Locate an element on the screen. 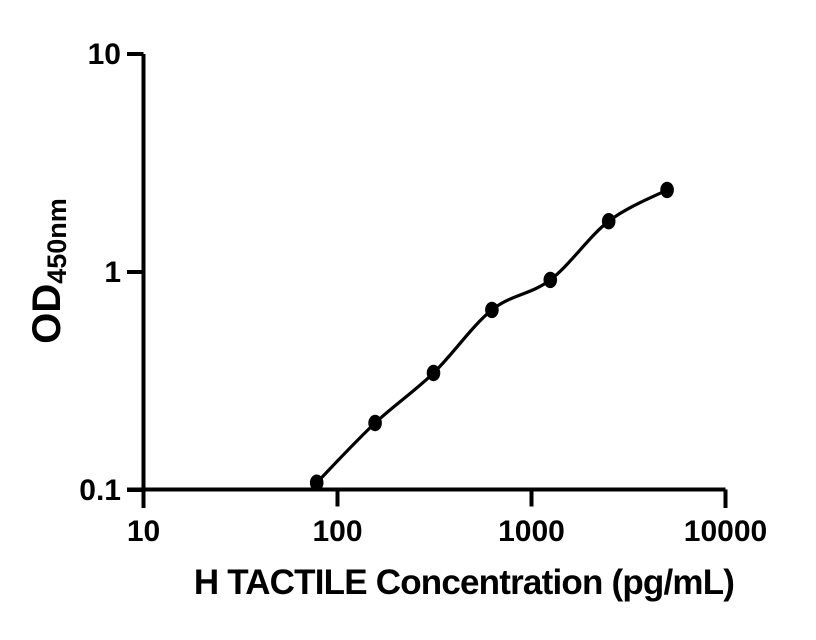 The image size is (816, 640). x-tick-label: 10000 is located at coordinates (725, 531).